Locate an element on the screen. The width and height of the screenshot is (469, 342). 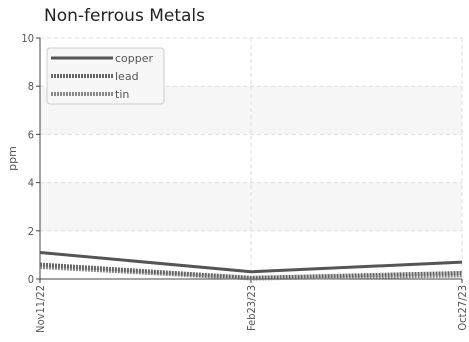
y-tick-label: 8 is located at coordinates (31, 86).